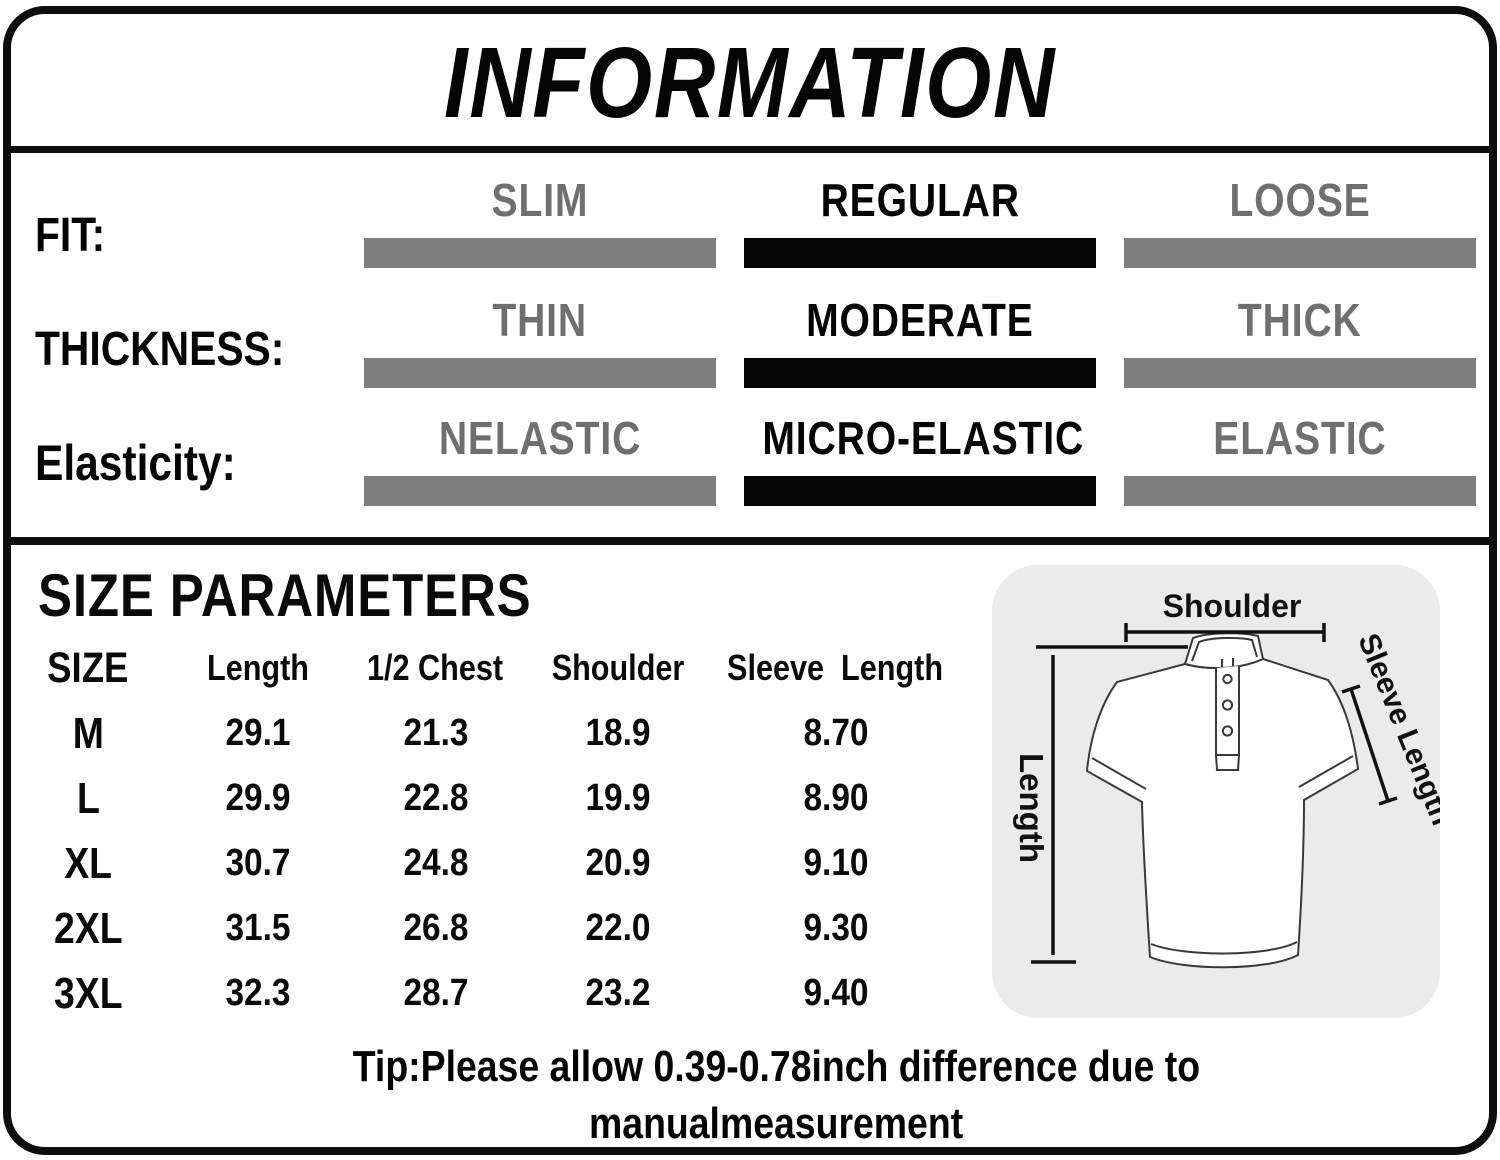  Describe the element at coordinates (776, 1123) in the screenshot. I see `tip-line-2: manualmeasurement` at that location.